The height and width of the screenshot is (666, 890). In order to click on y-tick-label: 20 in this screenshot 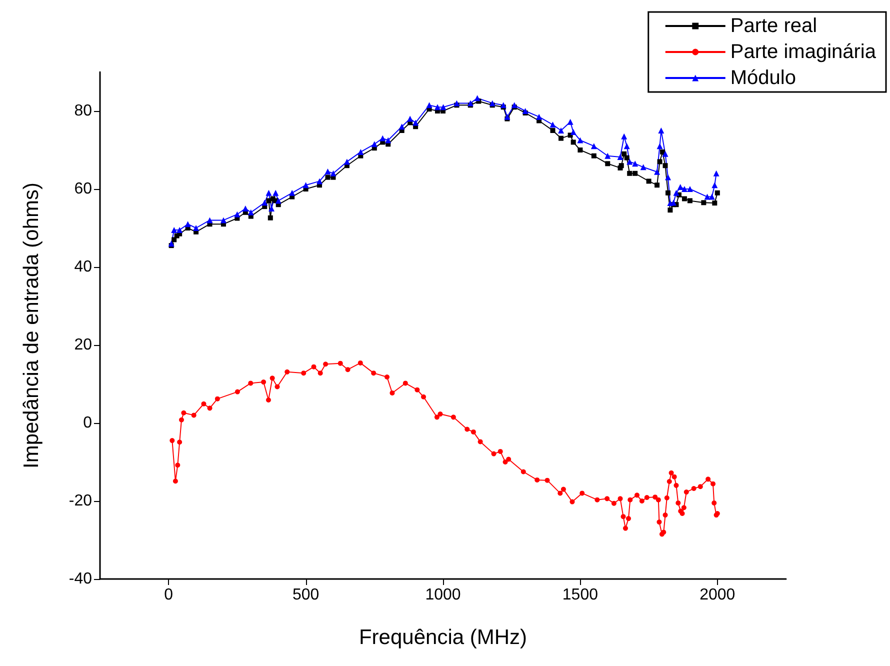, I will do `click(83, 345)`.